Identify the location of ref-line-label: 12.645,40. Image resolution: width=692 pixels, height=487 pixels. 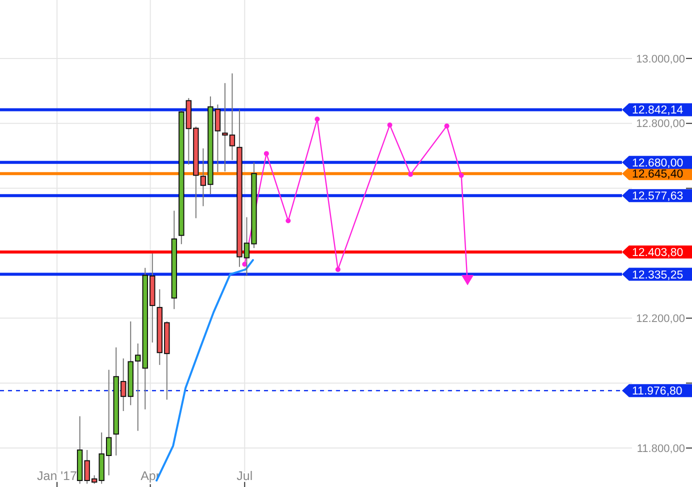
(658, 174).